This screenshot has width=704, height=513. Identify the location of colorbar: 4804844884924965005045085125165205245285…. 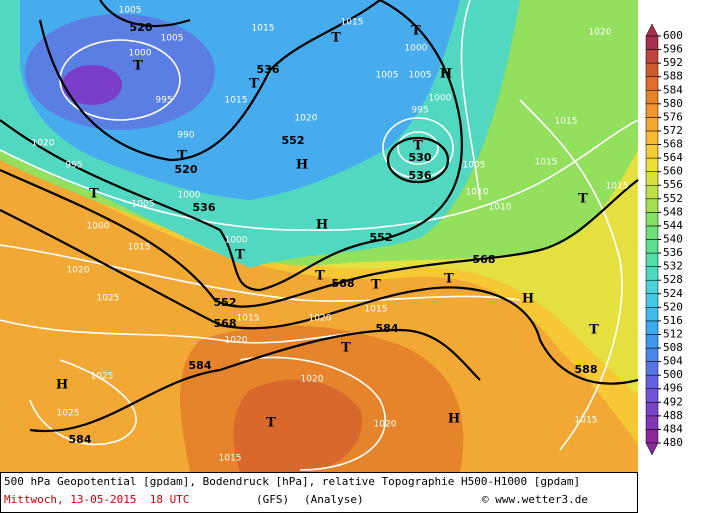
(664, 239).